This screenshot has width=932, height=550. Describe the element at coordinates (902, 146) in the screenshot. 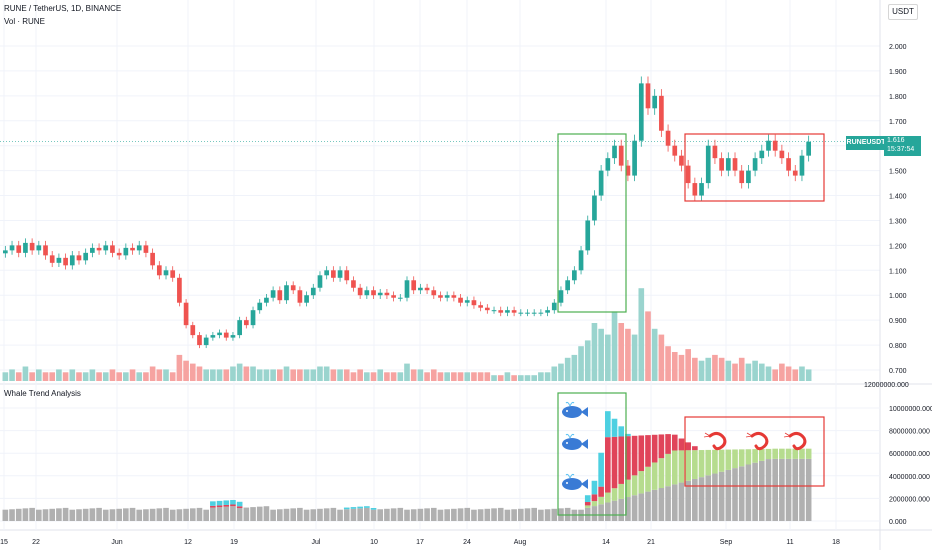

I see `last-price-tag: 1.616 15:37:54` at that location.